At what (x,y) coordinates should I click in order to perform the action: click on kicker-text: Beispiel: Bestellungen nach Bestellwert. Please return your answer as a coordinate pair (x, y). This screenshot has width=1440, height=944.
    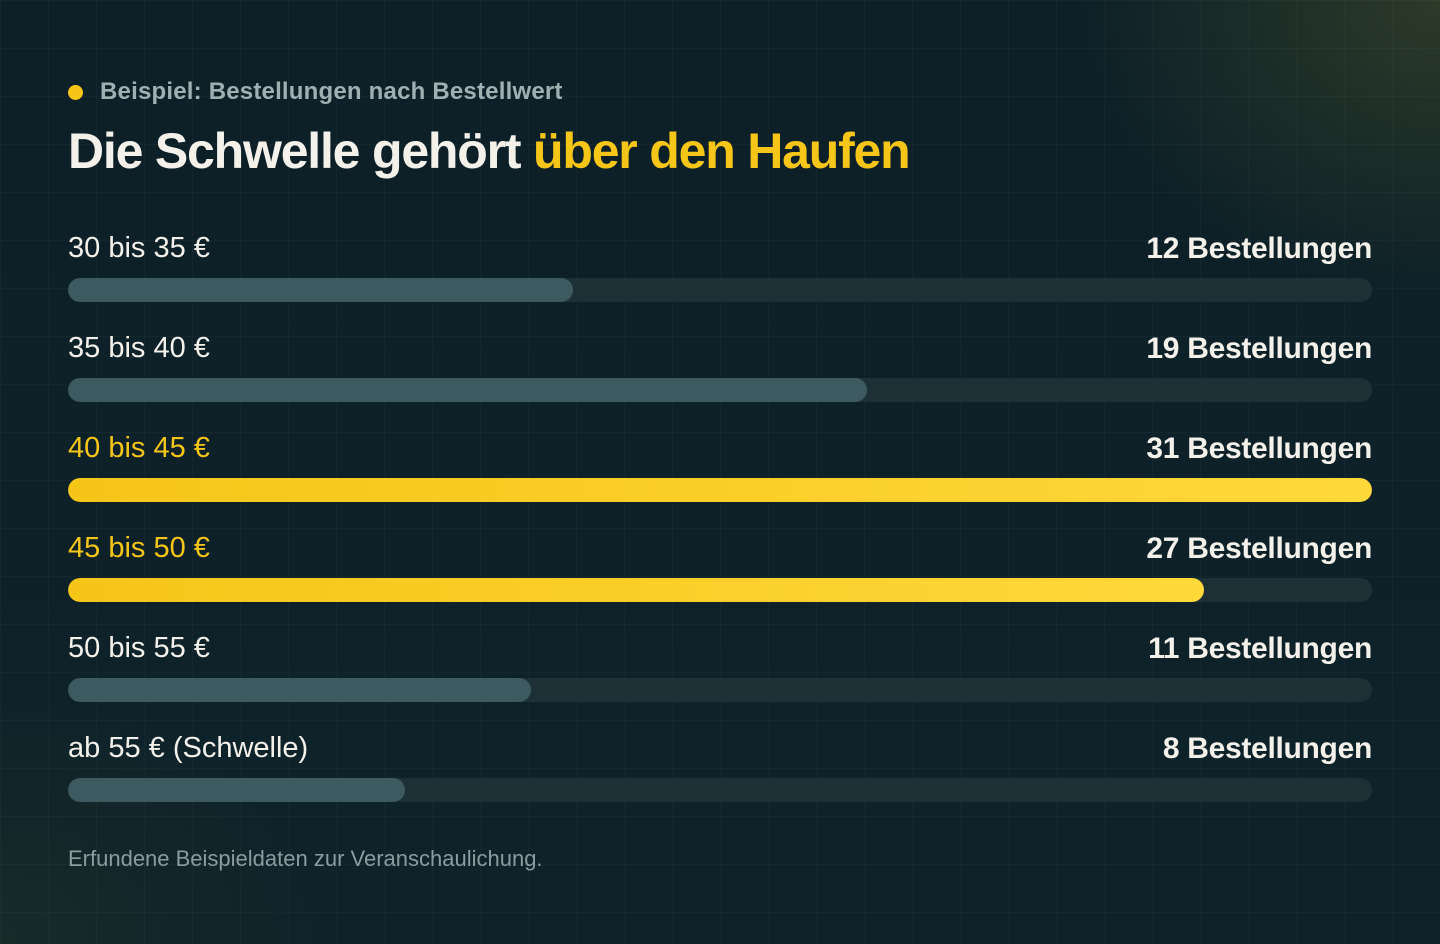
    Looking at the image, I should click on (331, 91).